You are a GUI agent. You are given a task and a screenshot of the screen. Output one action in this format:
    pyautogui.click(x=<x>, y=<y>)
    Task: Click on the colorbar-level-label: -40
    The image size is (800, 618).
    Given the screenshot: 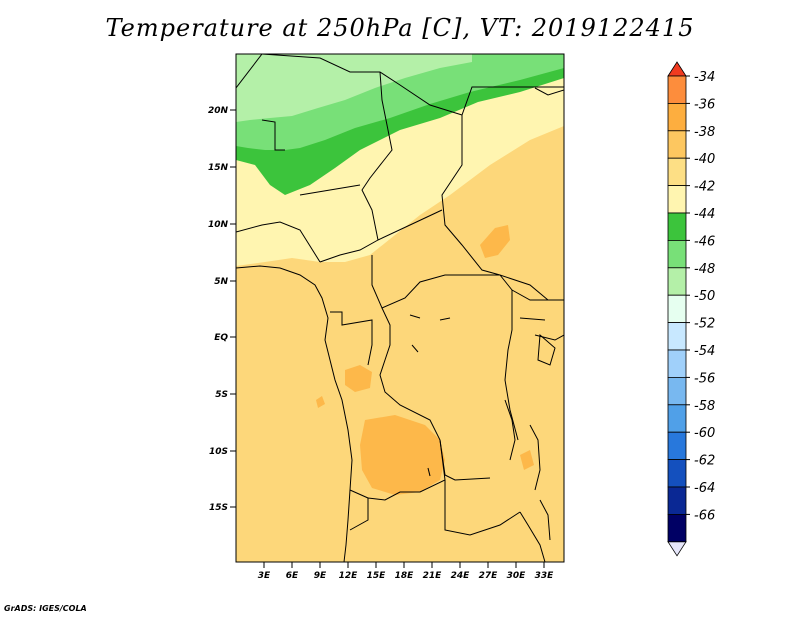 What is the action you would take?
    pyautogui.click(x=704, y=159)
    